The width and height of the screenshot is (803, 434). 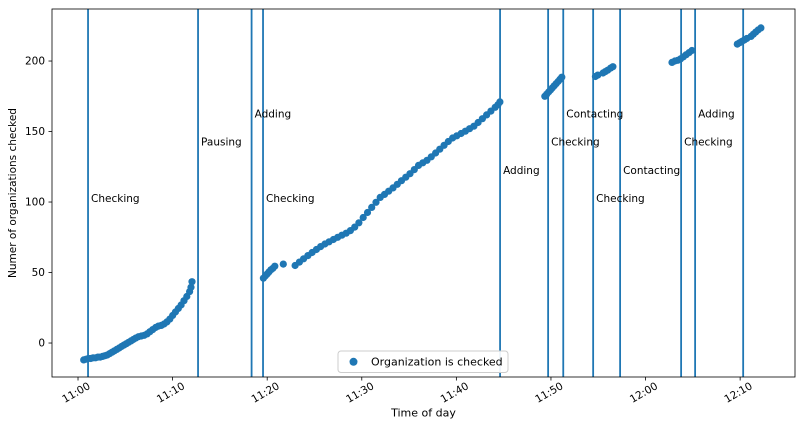 I want to click on x-axis-label: Time of day, so click(x=423, y=413).